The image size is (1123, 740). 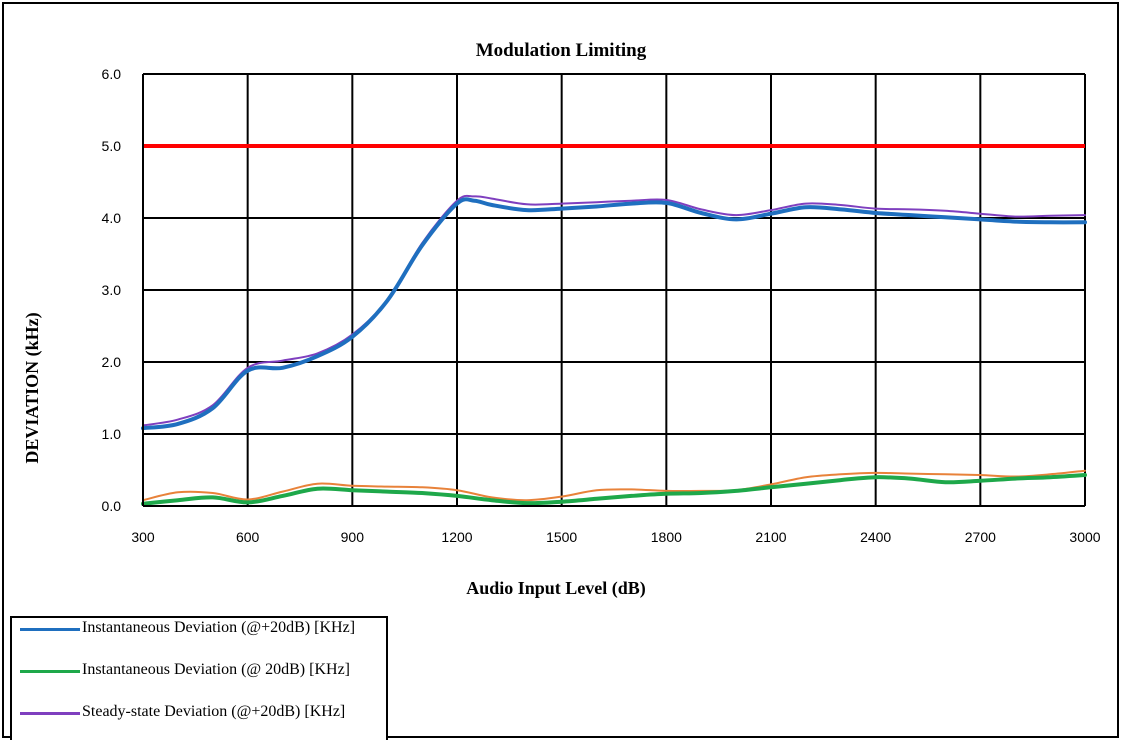 I want to click on x-tick-label: 600, so click(x=248, y=537).